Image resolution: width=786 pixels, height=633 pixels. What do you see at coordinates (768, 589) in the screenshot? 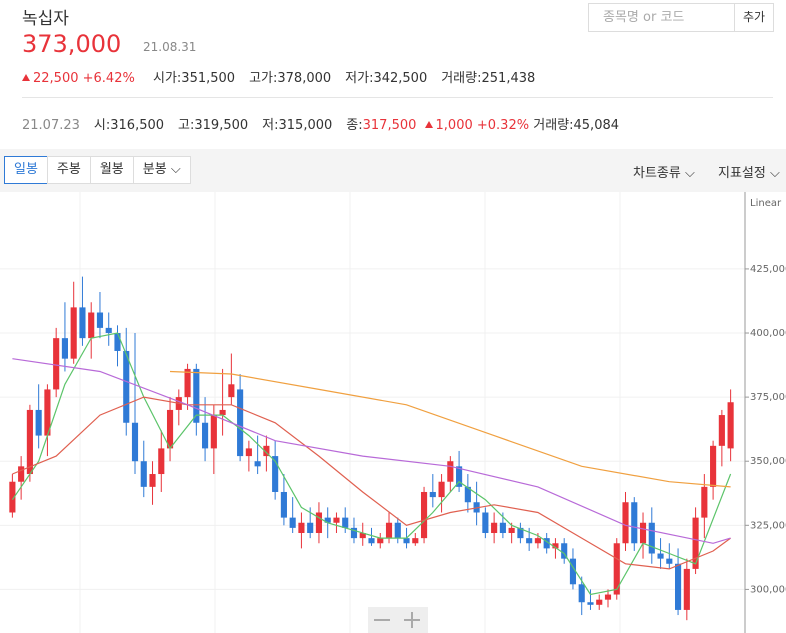
I see `y-tick-label: 300,000` at bounding box center [768, 589].